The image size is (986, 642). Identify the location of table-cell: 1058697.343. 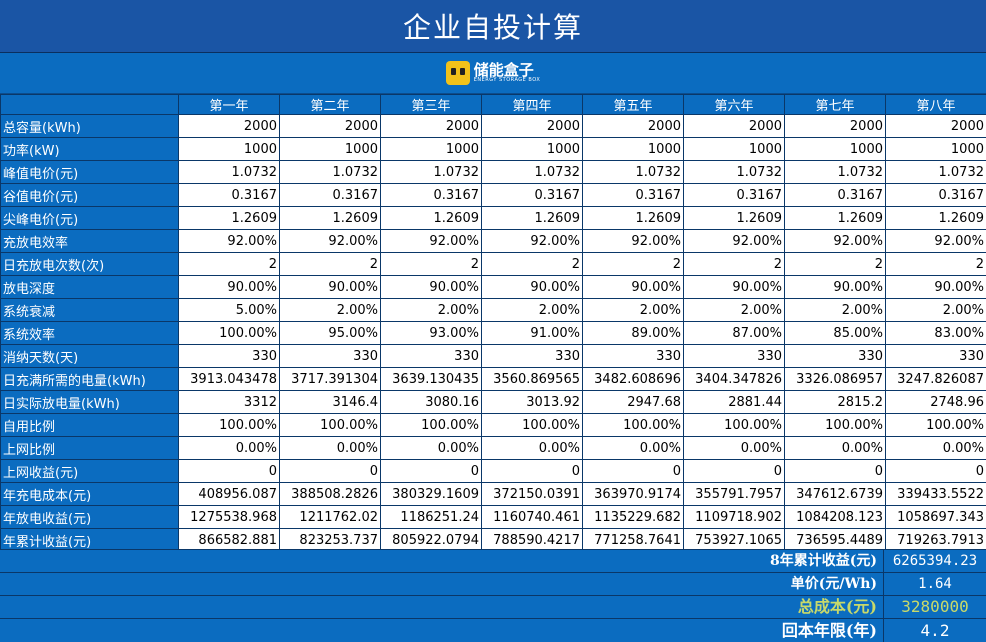
(936, 517).